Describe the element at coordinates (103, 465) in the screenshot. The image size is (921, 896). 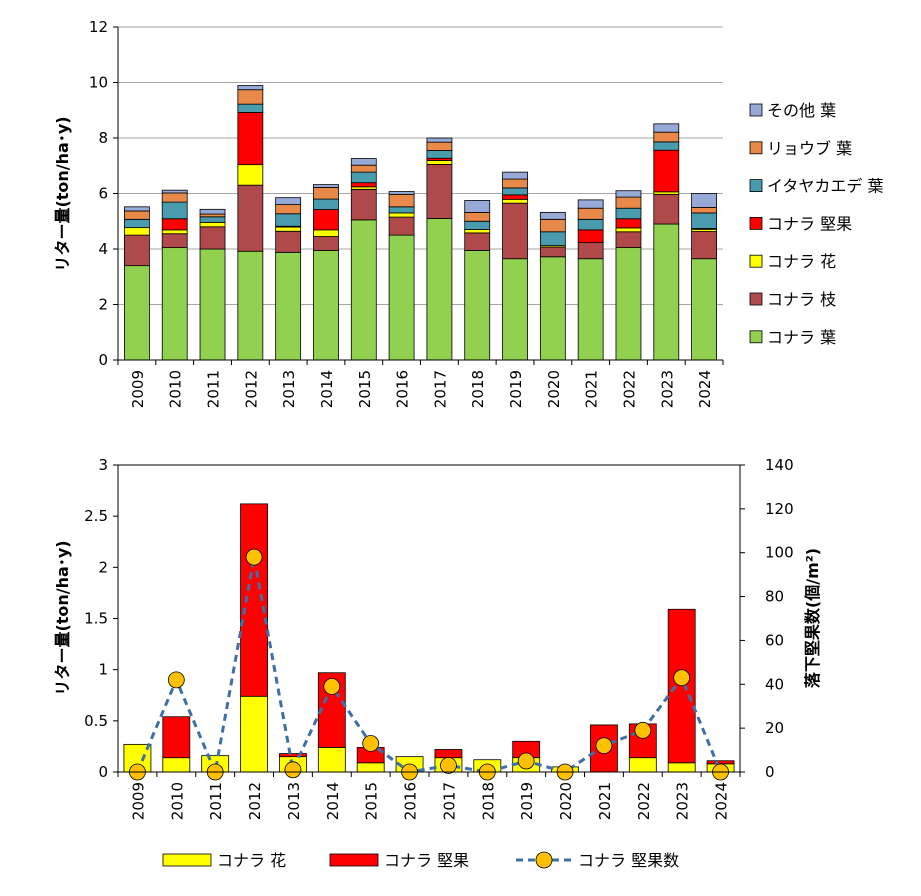
I see `bottom-y-tick-label: 3` at that location.